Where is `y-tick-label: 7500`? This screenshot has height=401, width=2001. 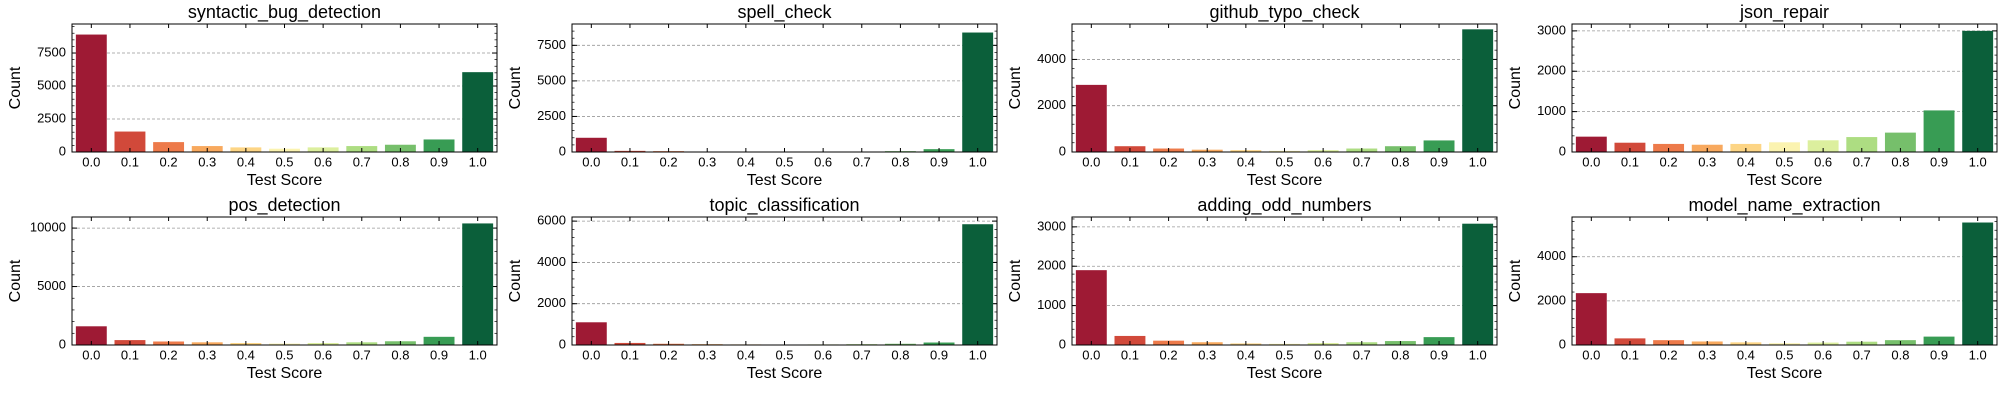 y-tick-label: 7500 is located at coordinates (551, 44).